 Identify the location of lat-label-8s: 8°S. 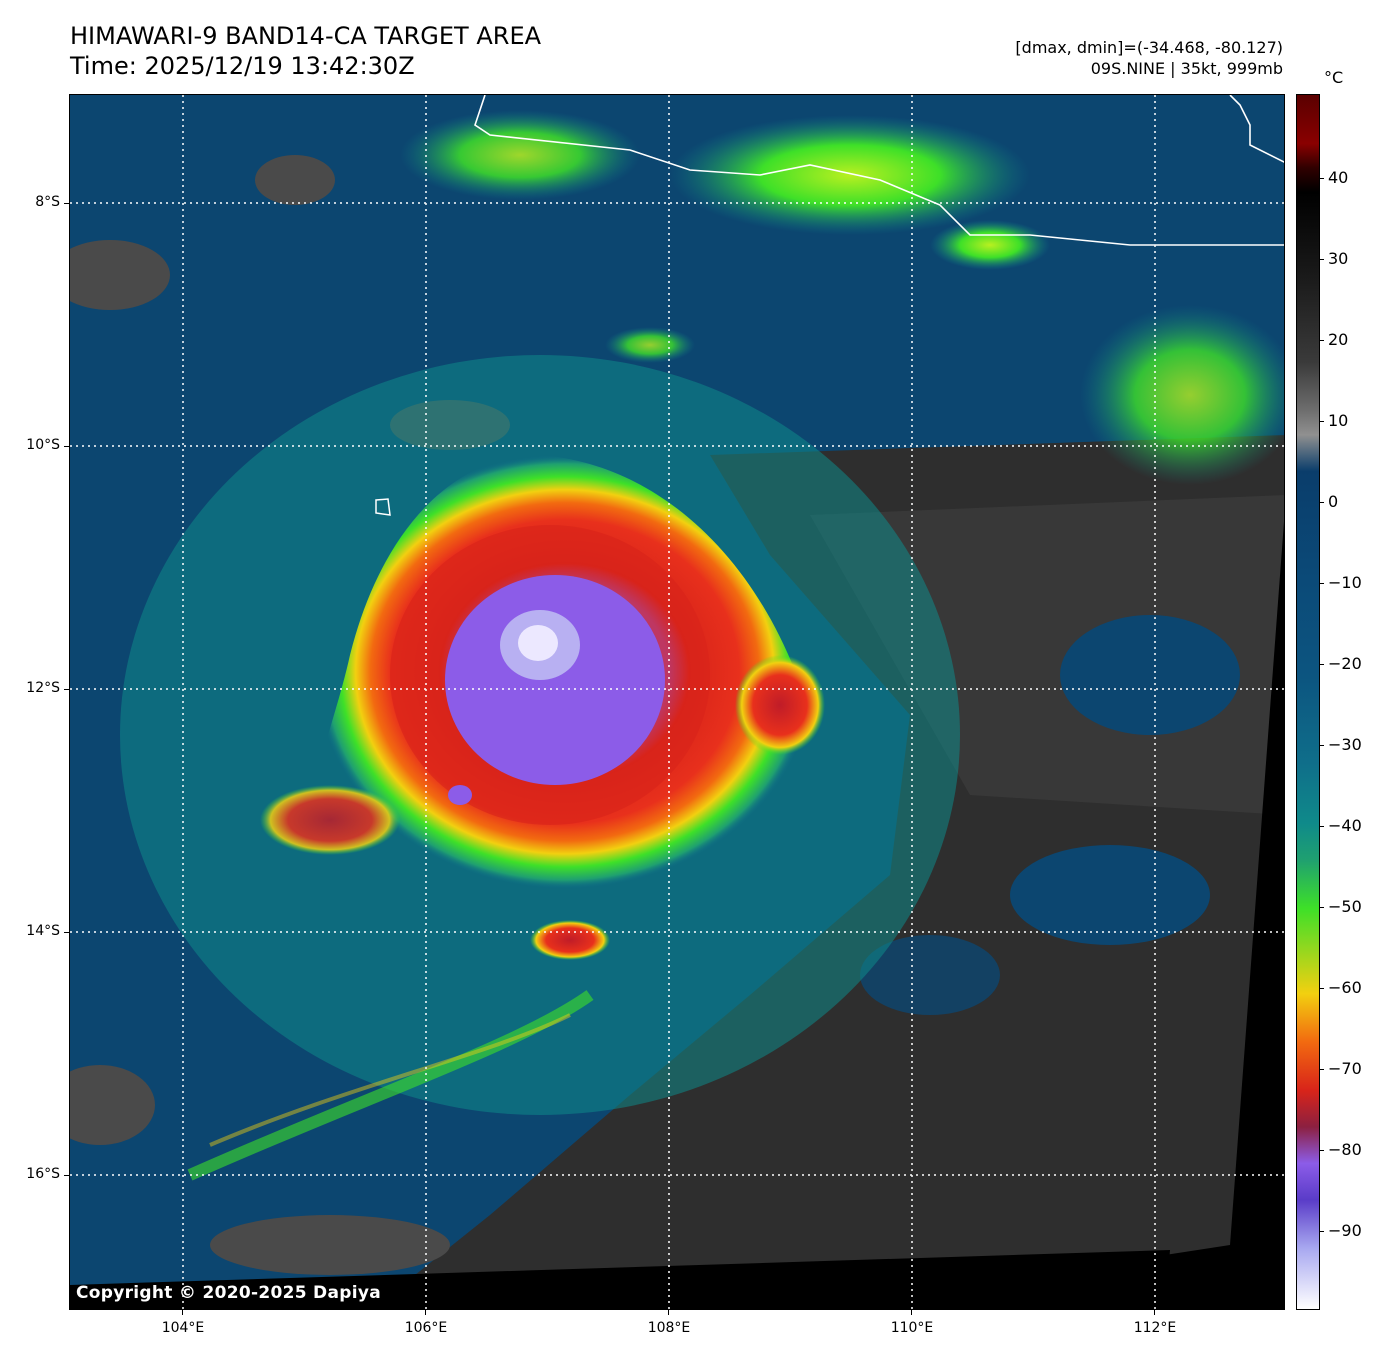
(47, 202).